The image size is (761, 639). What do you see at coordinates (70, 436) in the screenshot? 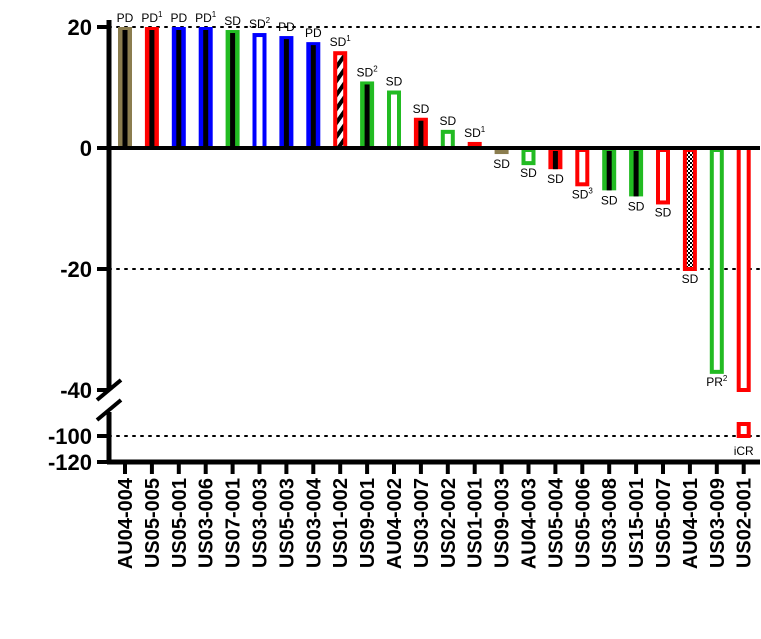
I see `y-tick-label: -100` at bounding box center [70, 436].